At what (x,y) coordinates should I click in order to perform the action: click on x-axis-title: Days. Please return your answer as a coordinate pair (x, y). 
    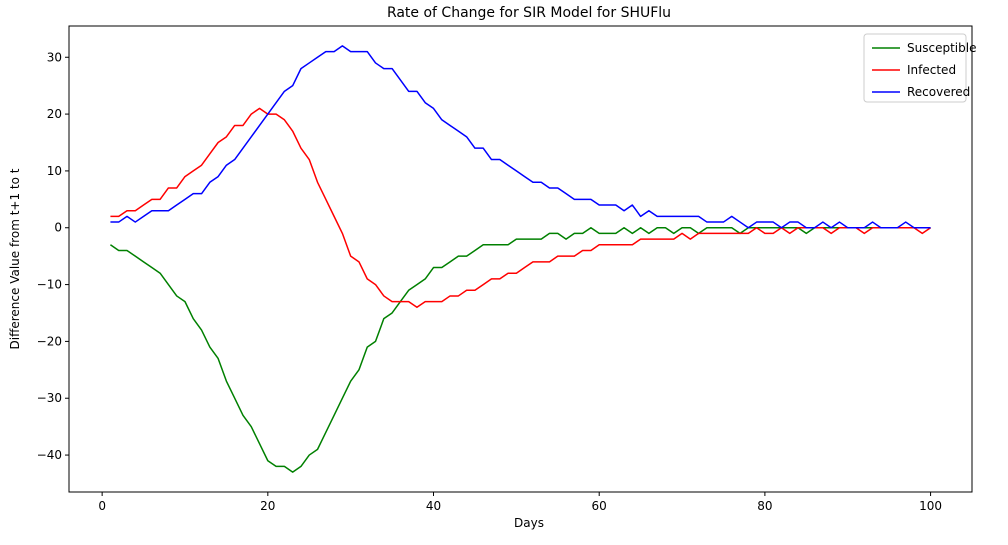
    Looking at the image, I should click on (529, 523).